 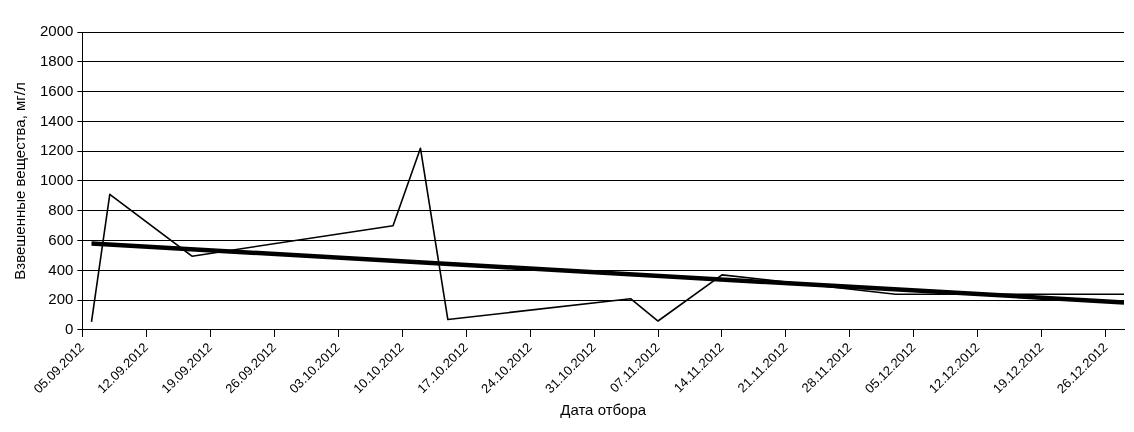 What do you see at coordinates (56, 90) in the screenshot?
I see `y-tick-label: 1600` at bounding box center [56, 90].